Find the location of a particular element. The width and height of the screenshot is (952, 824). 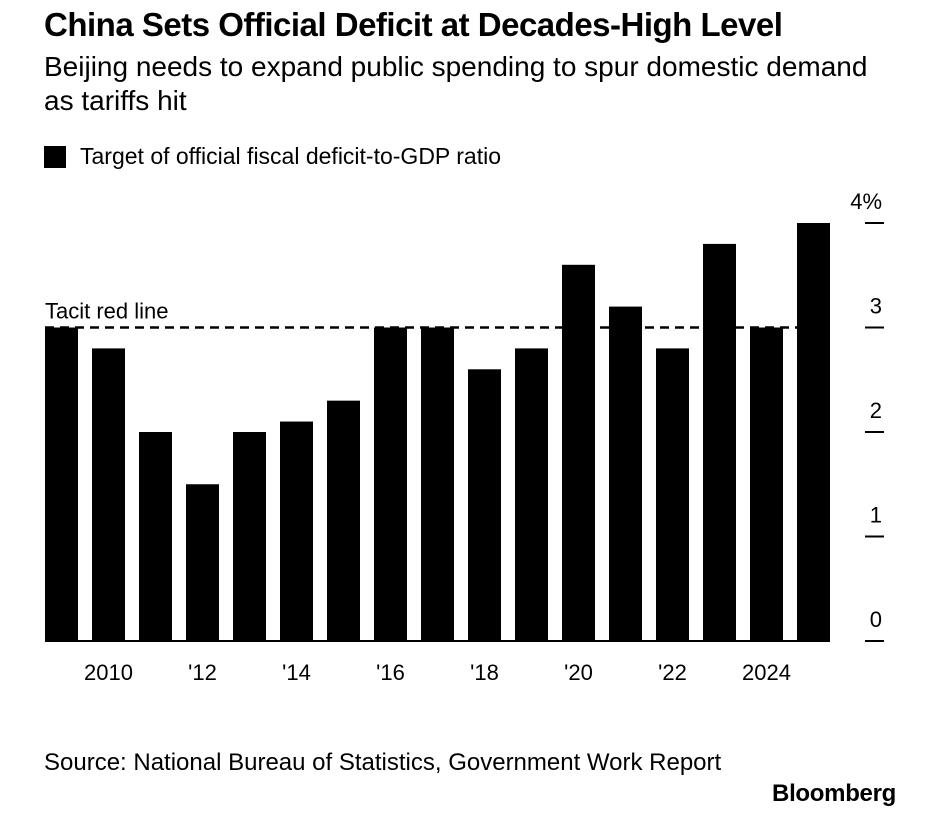

x-tick-label: '12 is located at coordinates (202, 672).